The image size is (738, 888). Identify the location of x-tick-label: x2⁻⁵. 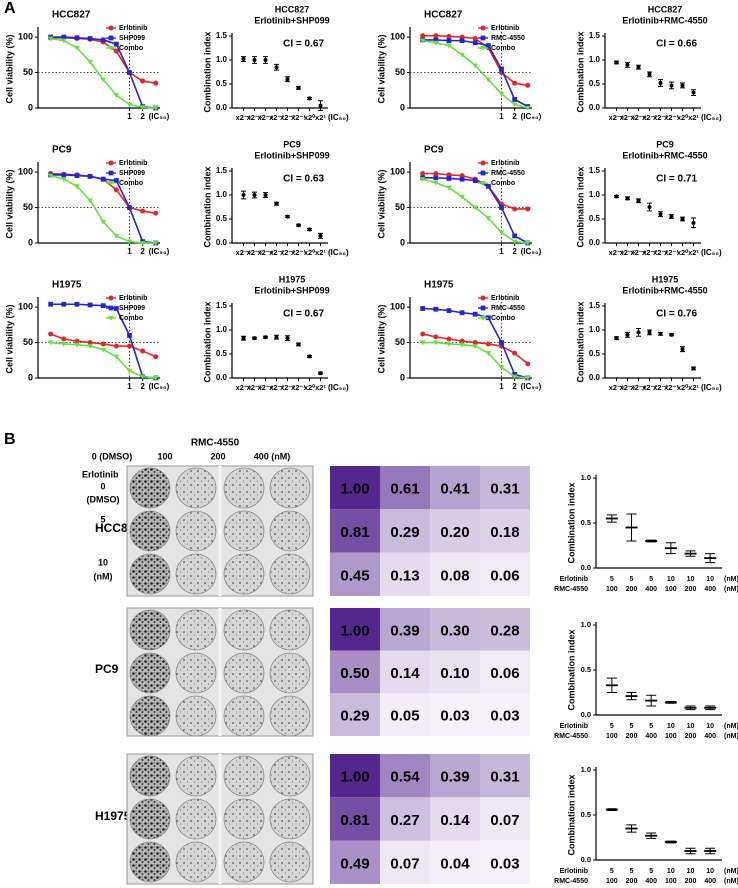
(628, 252).